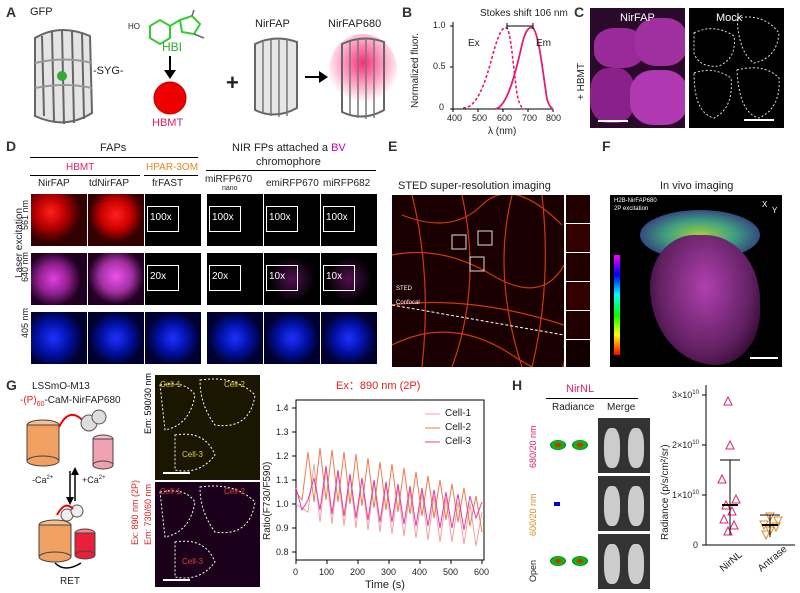 The height and width of the screenshot is (593, 800). What do you see at coordinates (59, 338) in the screenshot?
I see `tile-405-nirfap` at bounding box center [59, 338].